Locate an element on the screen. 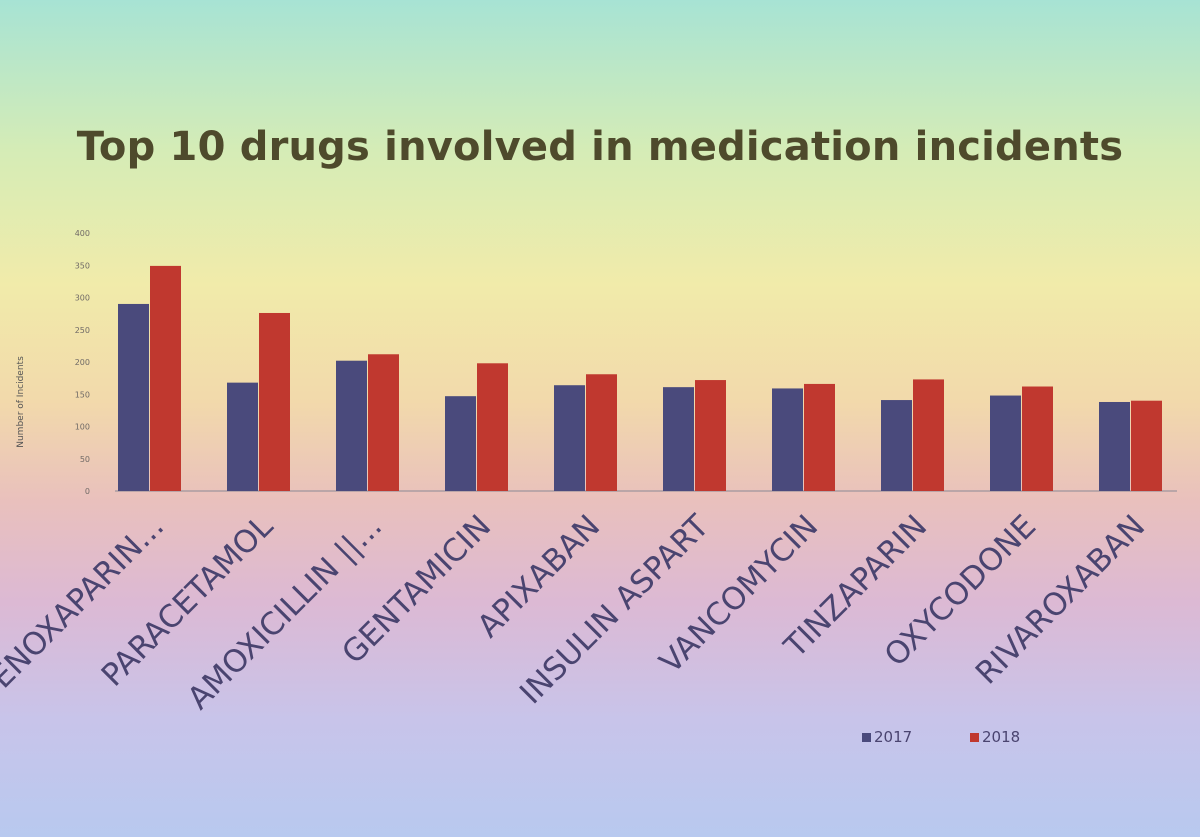 The image size is (1200, 837). y-tick-label: 300 is located at coordinates (82, 298).